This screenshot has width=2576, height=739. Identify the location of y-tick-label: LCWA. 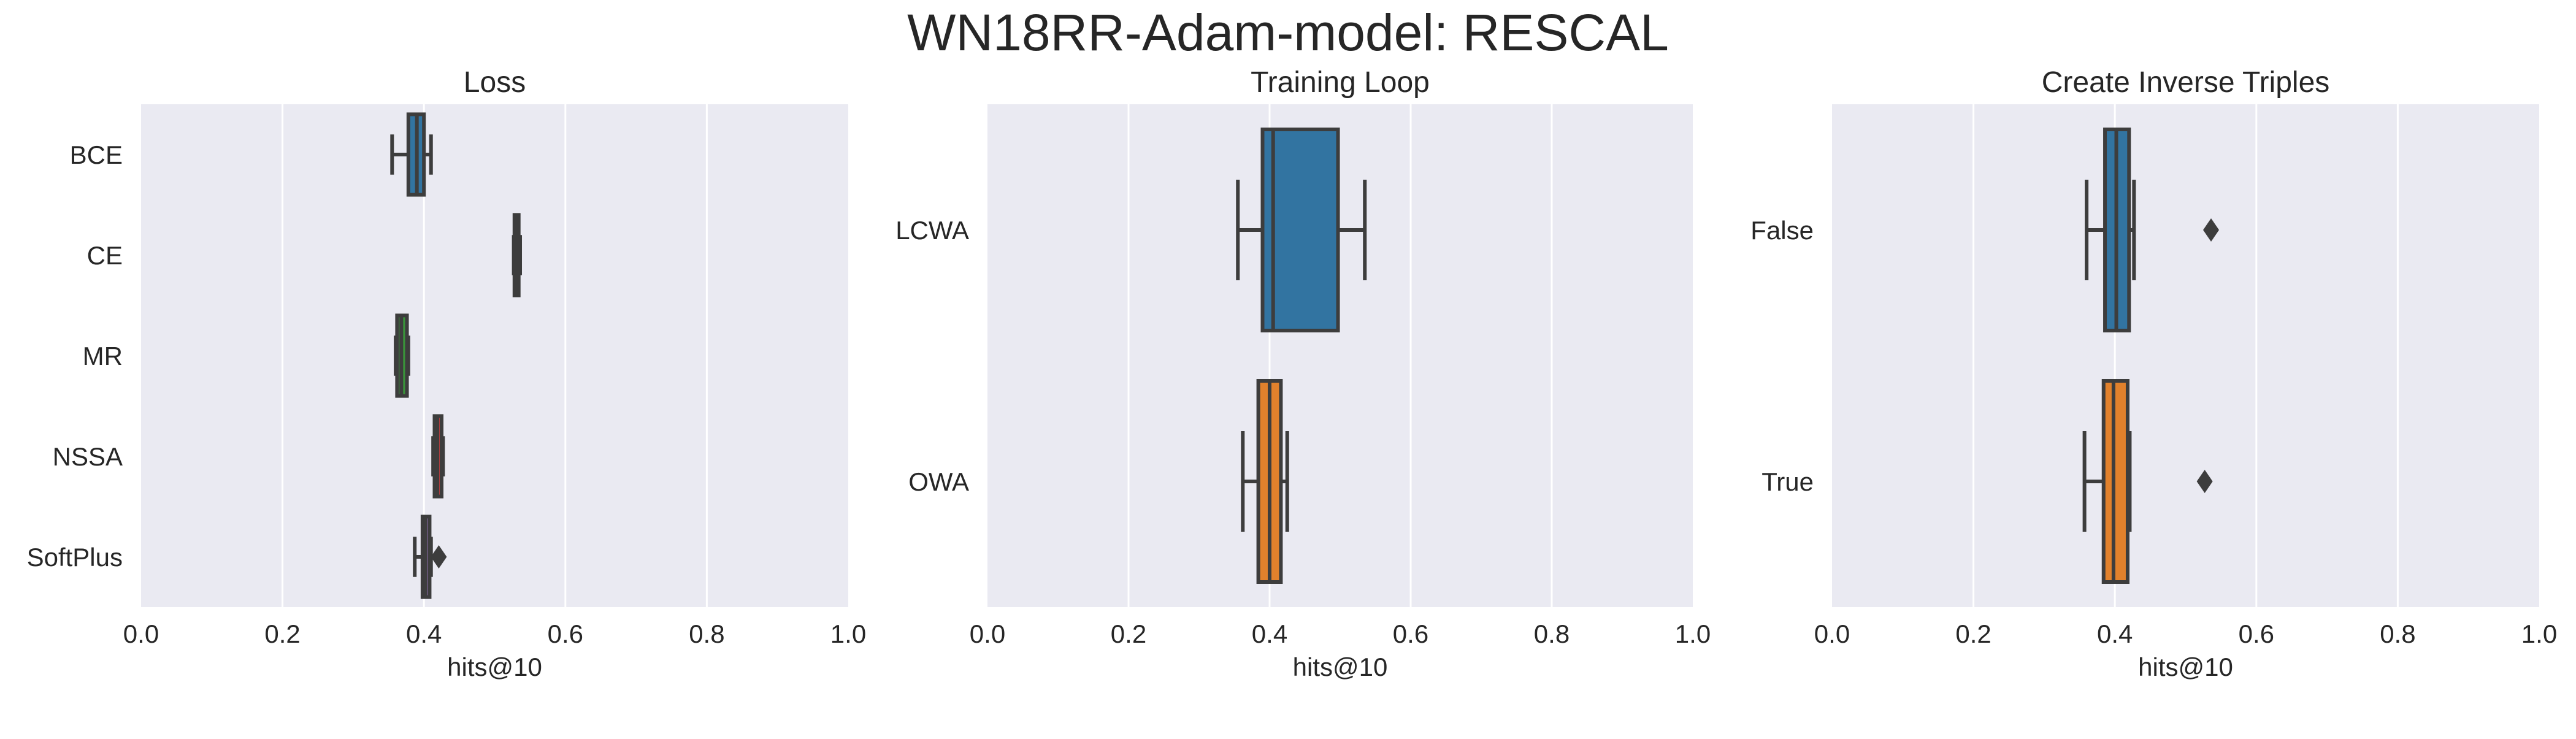
(932, 231).